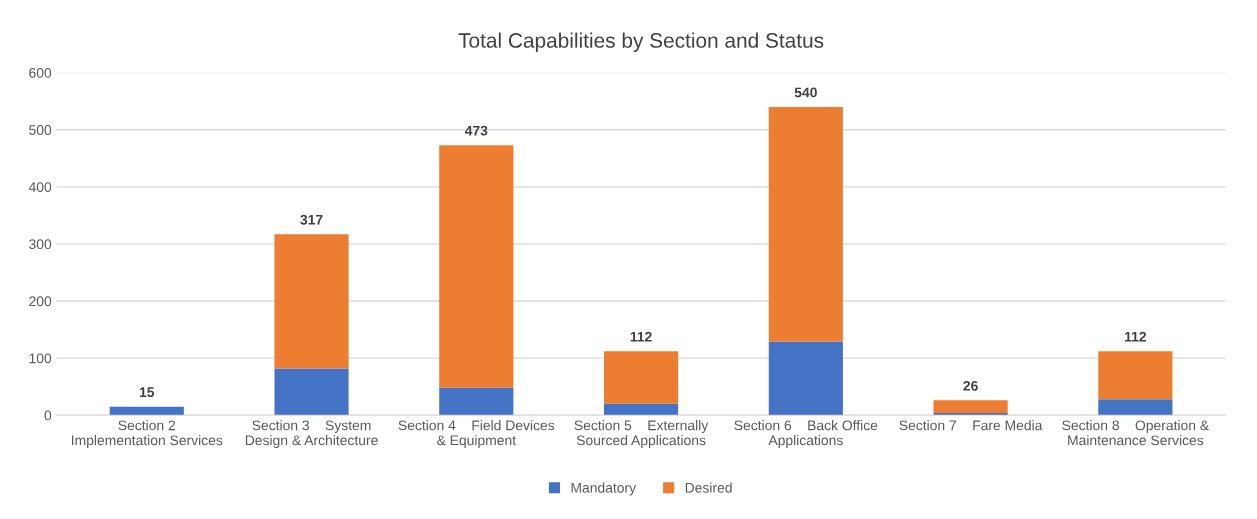 The image size is (1257, 519). Describe the element at coordinates (476, 434) in the screenshot. I see `x-tick-label: Section 4 Field Devices & Equipment` at that location.